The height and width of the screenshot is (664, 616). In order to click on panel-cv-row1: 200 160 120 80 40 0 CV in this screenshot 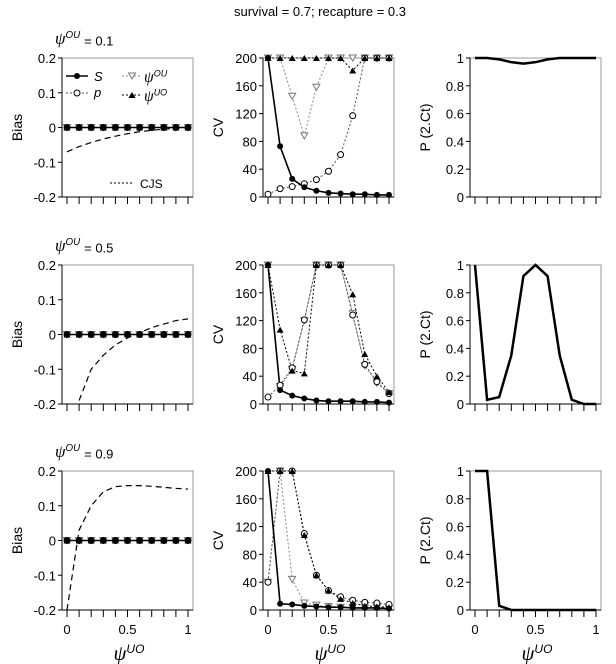, I will do `click(302, 128)`.